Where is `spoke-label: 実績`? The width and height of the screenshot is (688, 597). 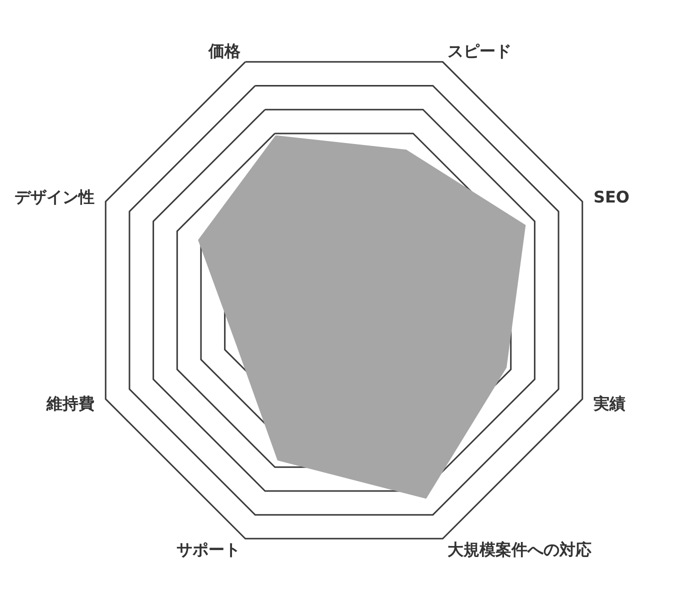 spoke-label: 実績 is located at coordinates (609, 404).